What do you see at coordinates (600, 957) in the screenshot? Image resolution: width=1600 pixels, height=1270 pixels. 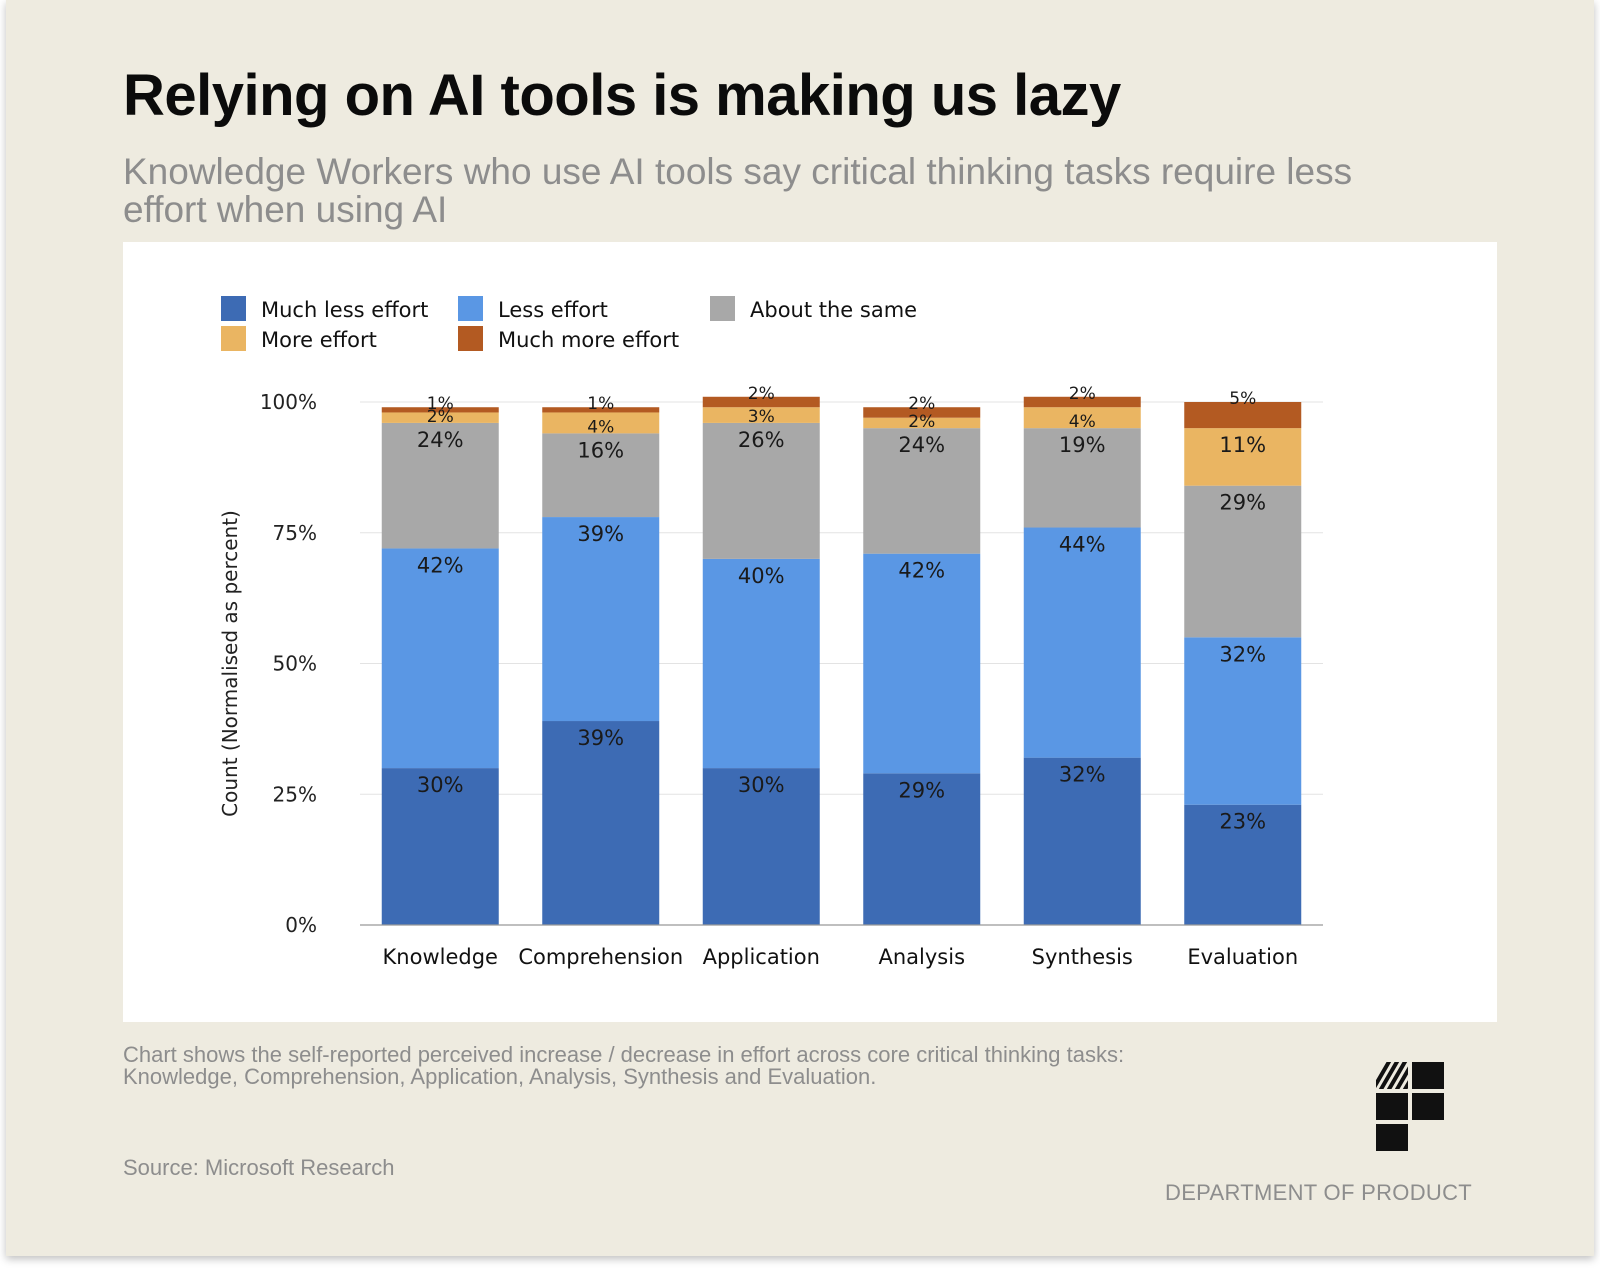 I see `x-tick-label: Comprehension` at bounding box center [600, 957].